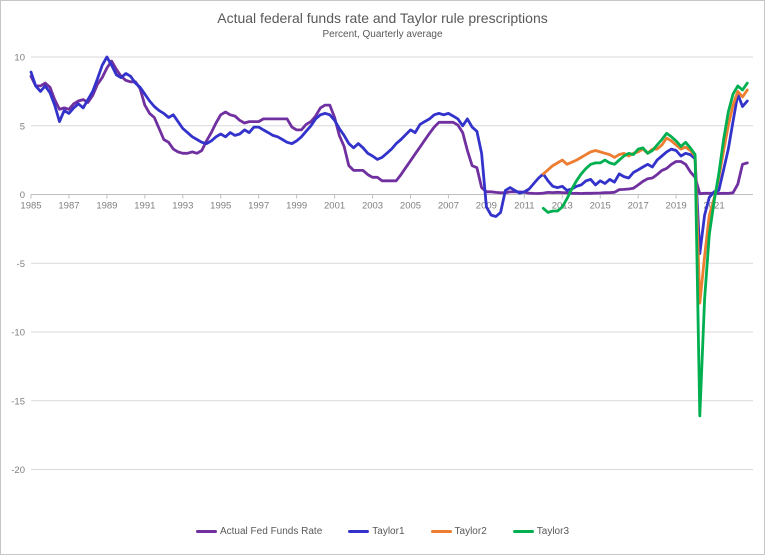  I want to click on x-tick-label: 1991, so click(144, 206).